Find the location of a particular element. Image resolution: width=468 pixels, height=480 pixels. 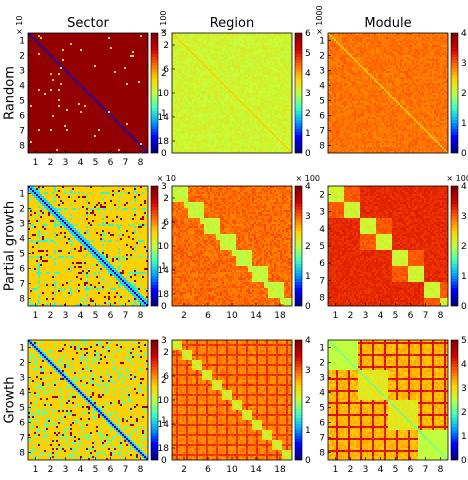

colorbar-swatch is located at coordinates (154, 61).